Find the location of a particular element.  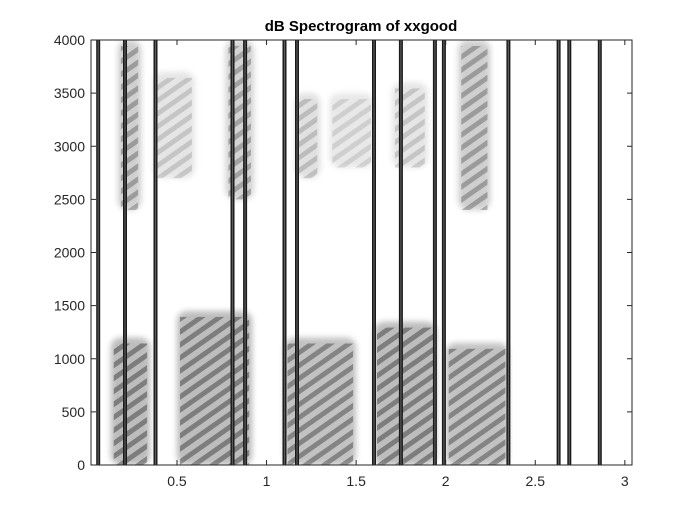

y-tick-label: 4000 is located at coordinates (69, 40).